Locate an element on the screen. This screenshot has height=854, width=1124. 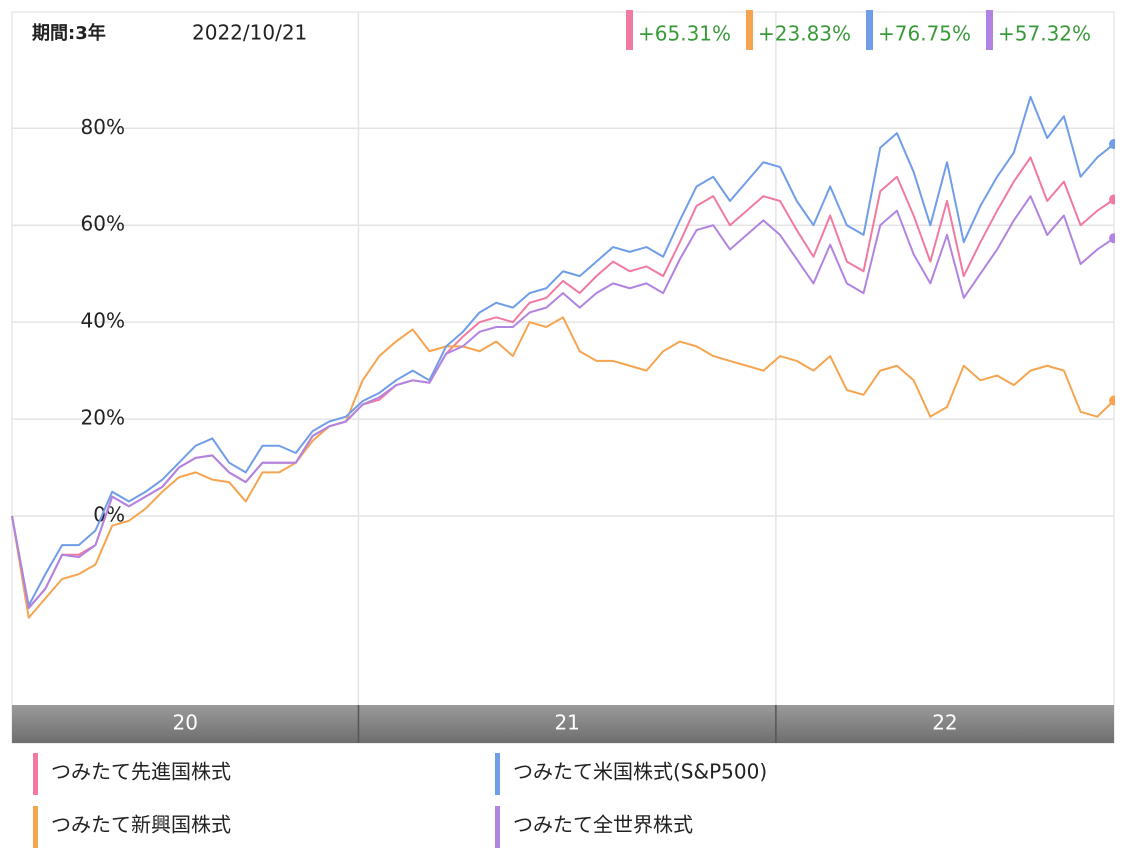
change-label: +23.83% is located at coordinates (804, 34).